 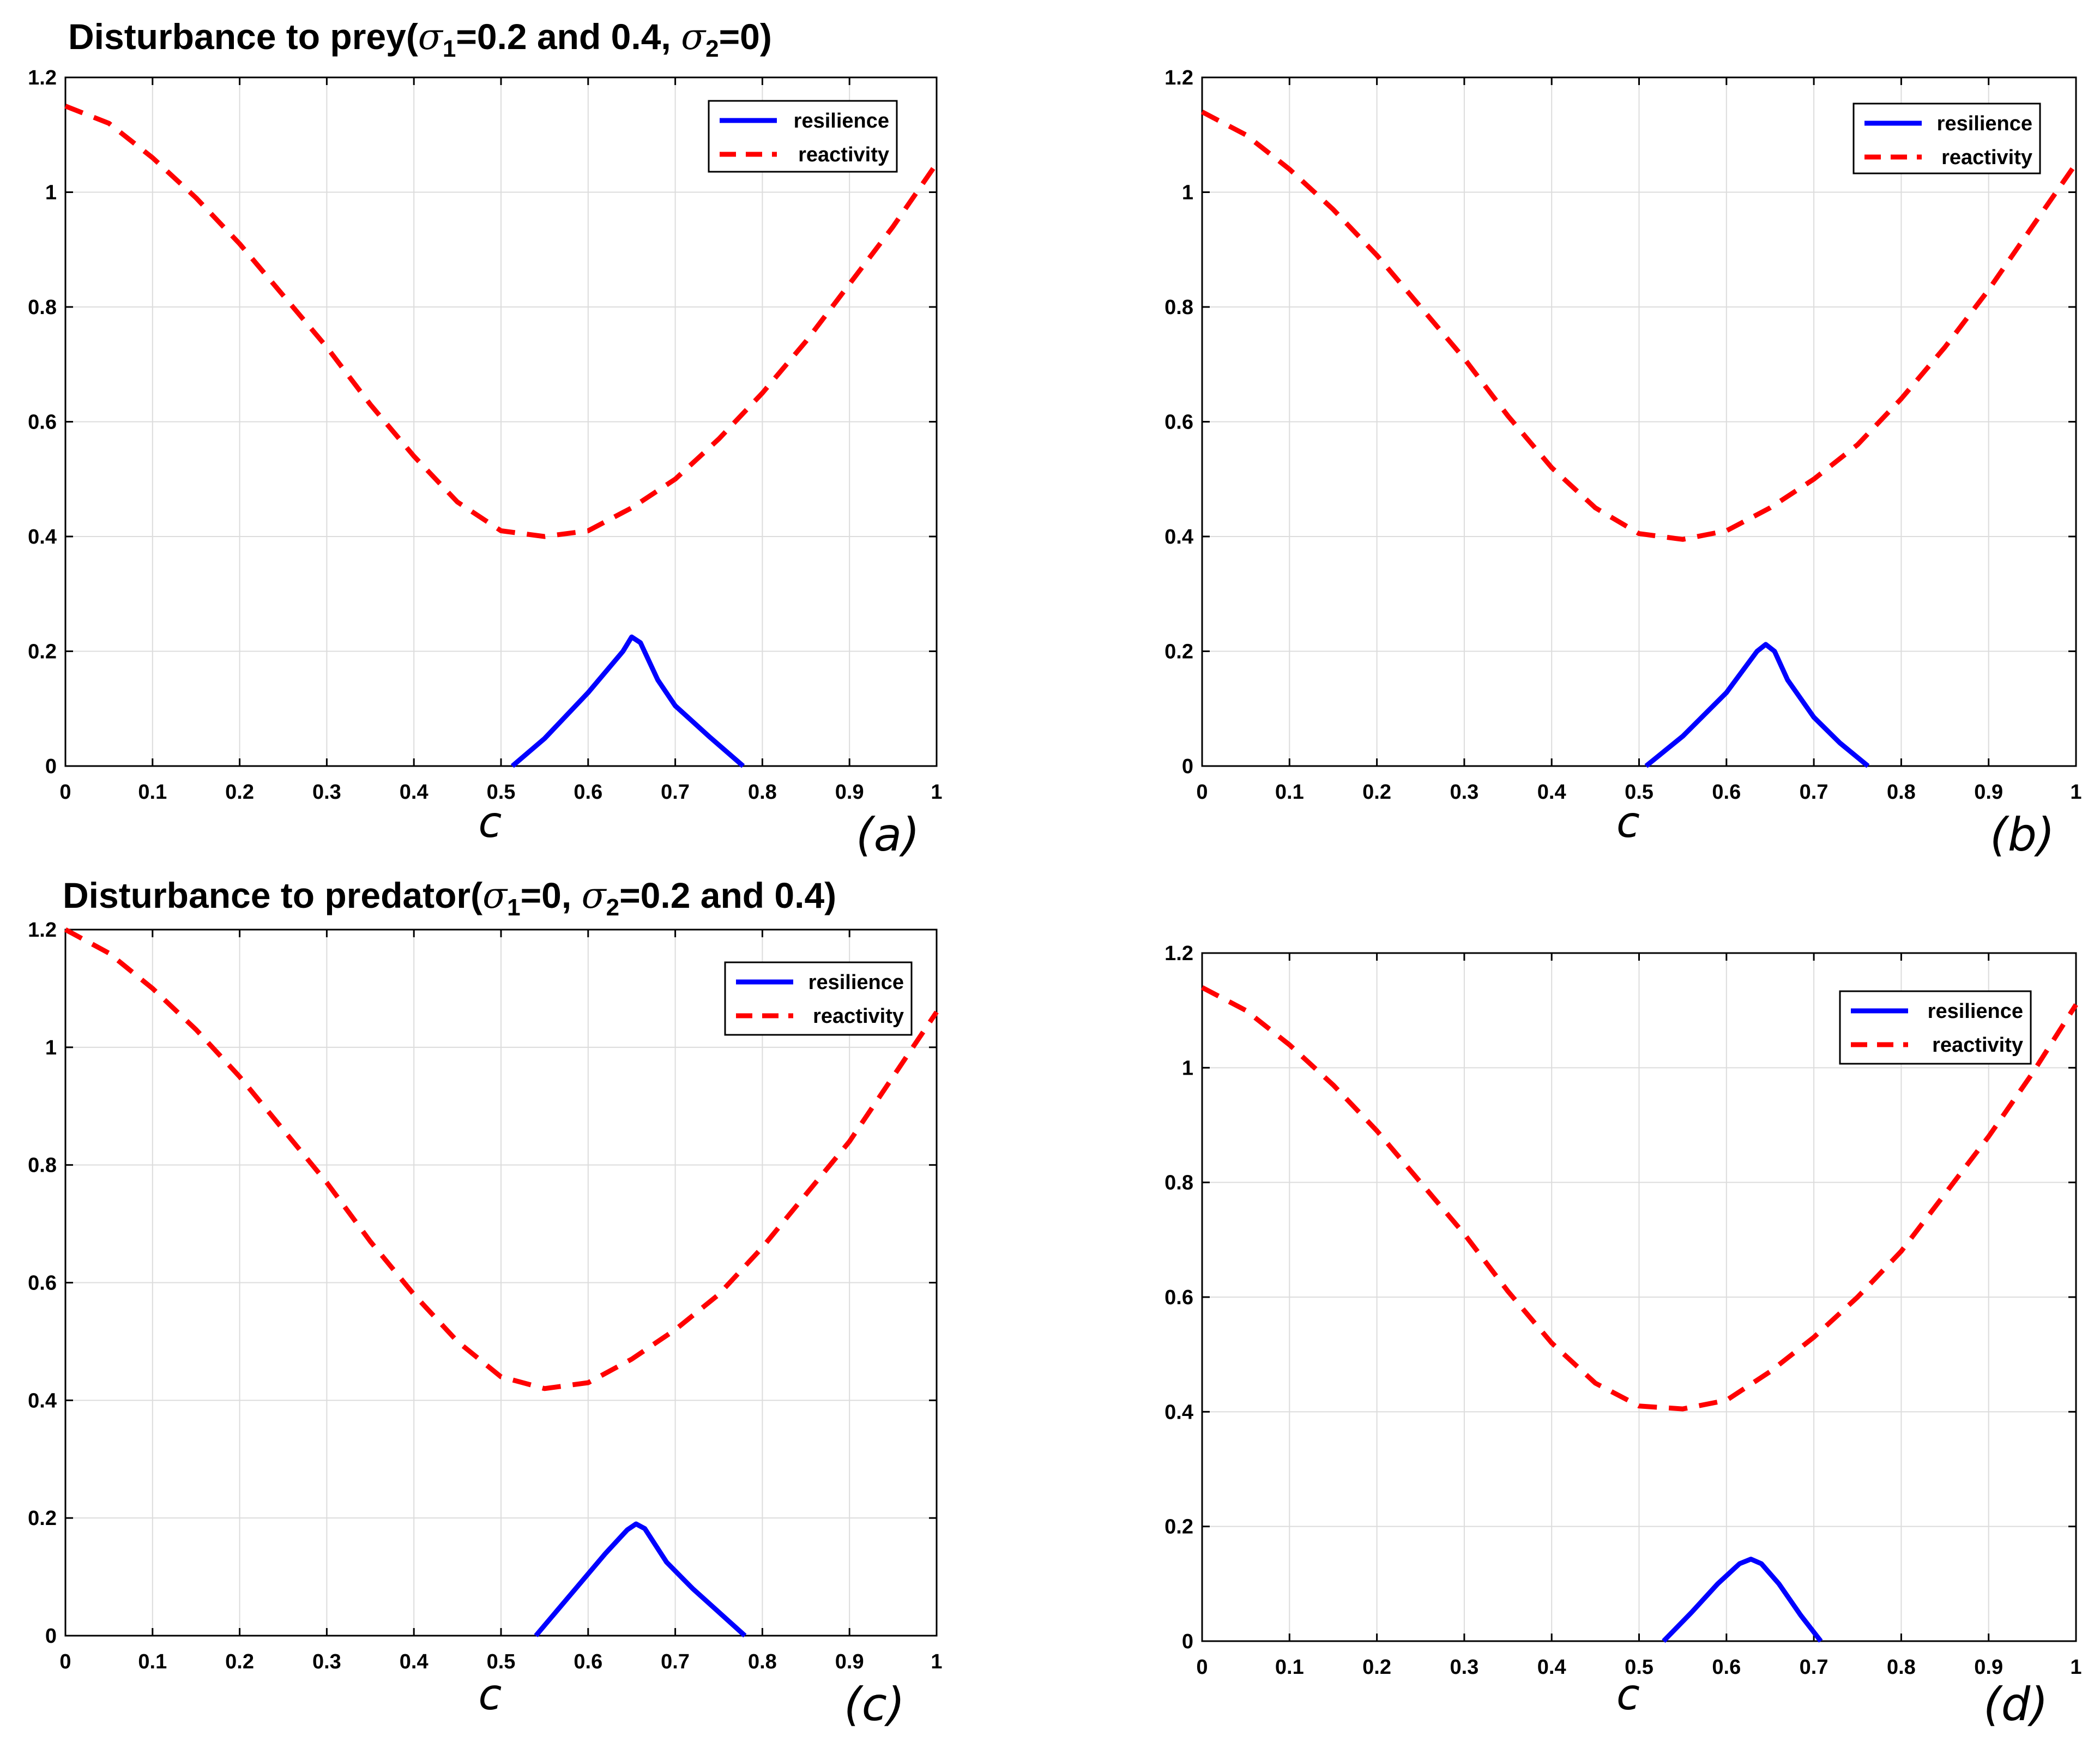 What do you see at coordinates (888, 834) in the screenshot?
I see `panel-label: (a)` at bounding box center [888, 834].